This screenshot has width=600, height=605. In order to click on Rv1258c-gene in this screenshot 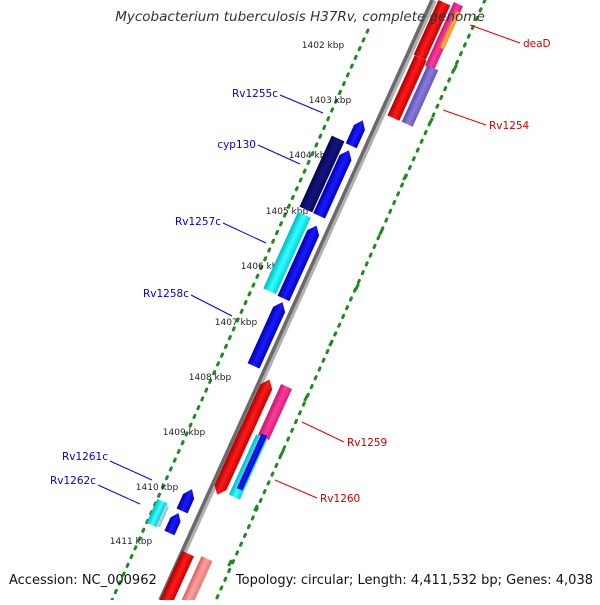, I will do `click(268, 334)`.